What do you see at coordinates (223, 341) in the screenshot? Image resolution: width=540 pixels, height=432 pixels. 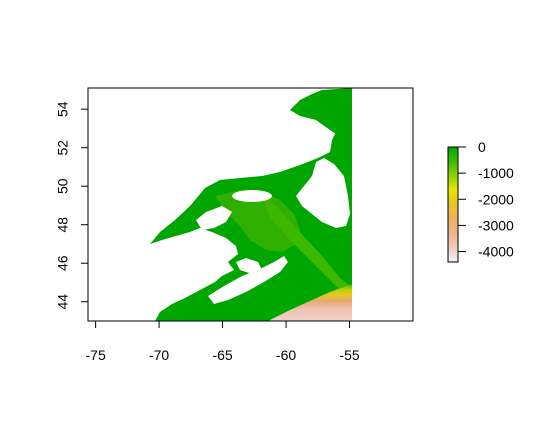 I see `x-axis: -75 -70 -65 -60 -55` at bounding box center [223, 341].